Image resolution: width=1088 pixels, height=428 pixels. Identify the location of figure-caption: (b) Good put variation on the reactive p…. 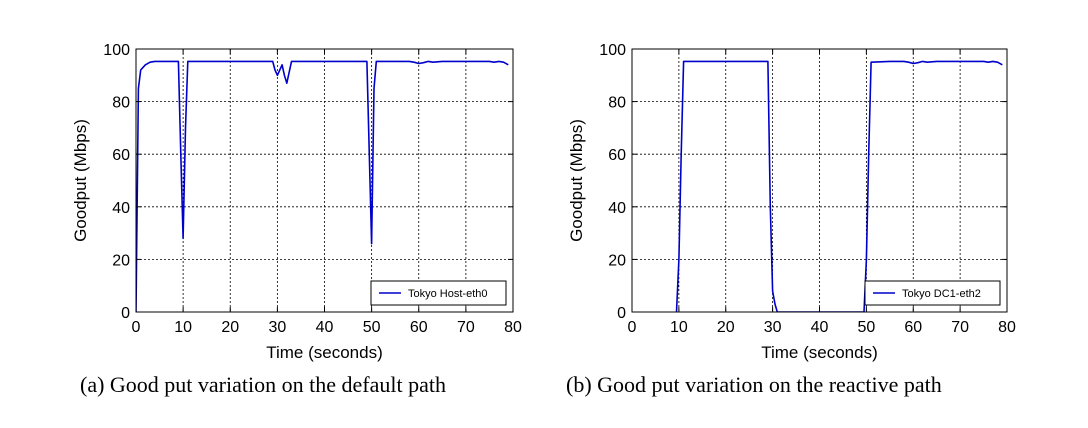
(754, 384).